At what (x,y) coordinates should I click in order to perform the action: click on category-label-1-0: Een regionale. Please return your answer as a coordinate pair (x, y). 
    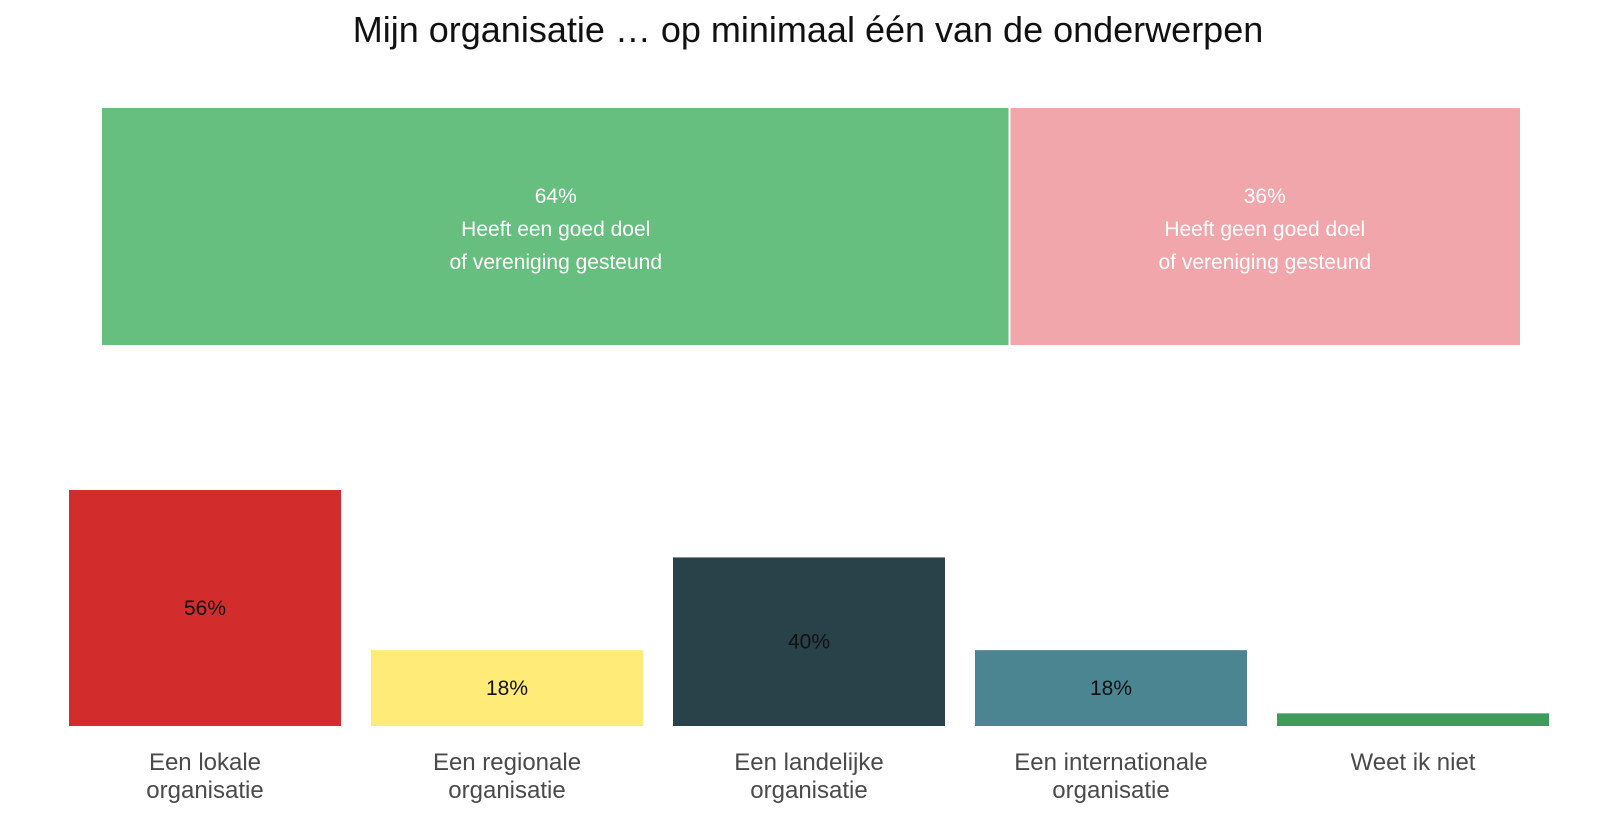
    Looking at the image, I should click on (507, 762).